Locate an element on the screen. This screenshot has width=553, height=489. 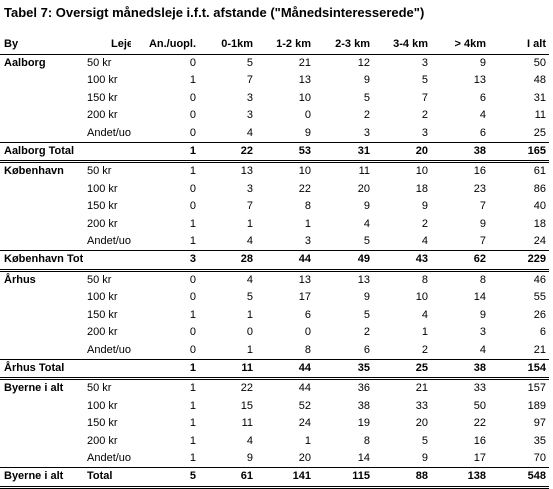
table-row: Andet/uo 0 1 8 6 2 4 21 is located at coordinates (274, 351).